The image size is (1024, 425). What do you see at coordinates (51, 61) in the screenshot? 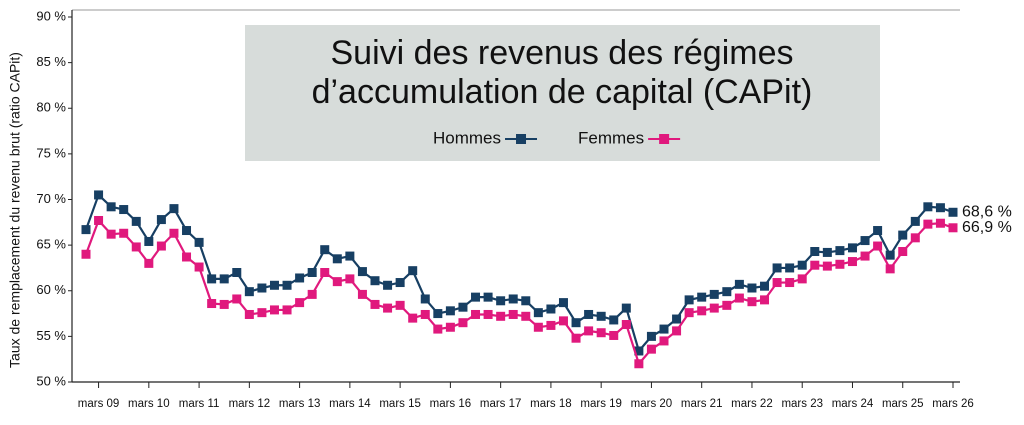
I see `y-tick-label: 85 %` at bounding box center [51, 61].